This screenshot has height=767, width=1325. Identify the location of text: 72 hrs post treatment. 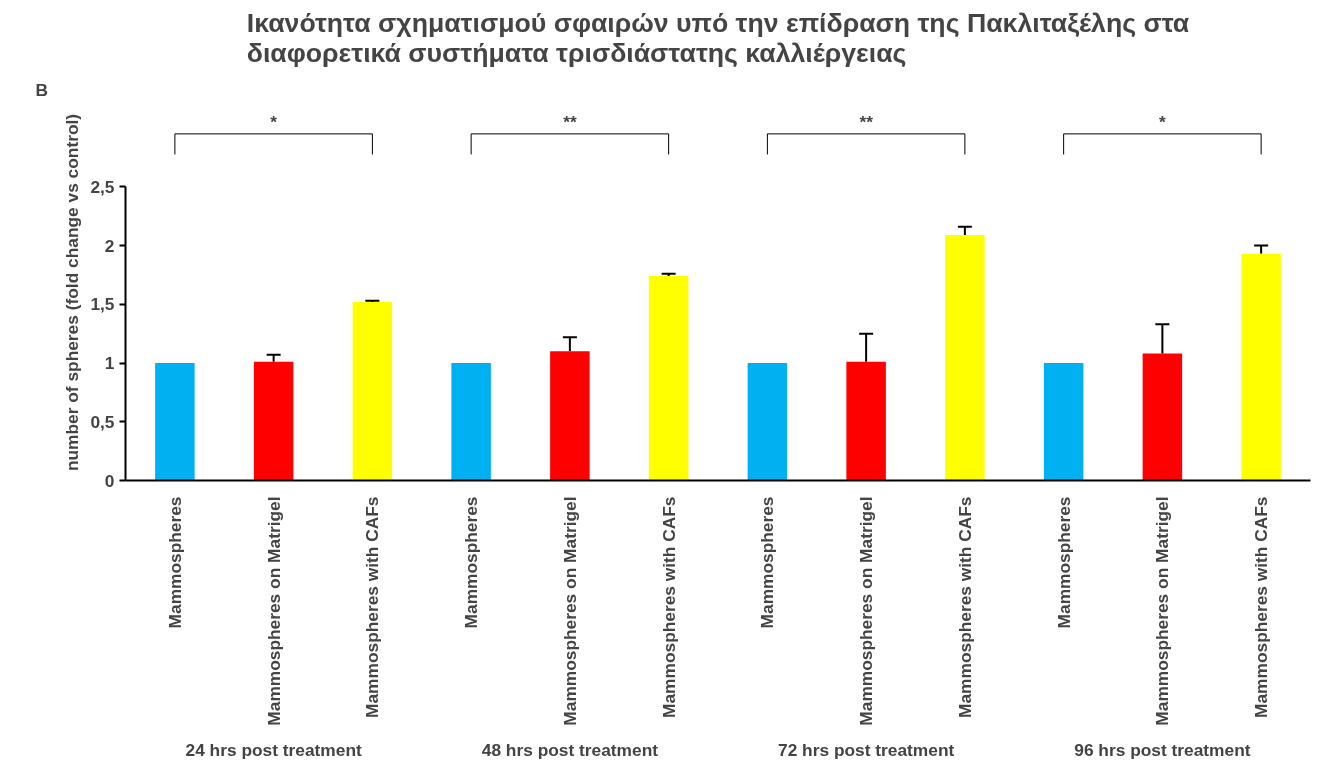
(866, 749).